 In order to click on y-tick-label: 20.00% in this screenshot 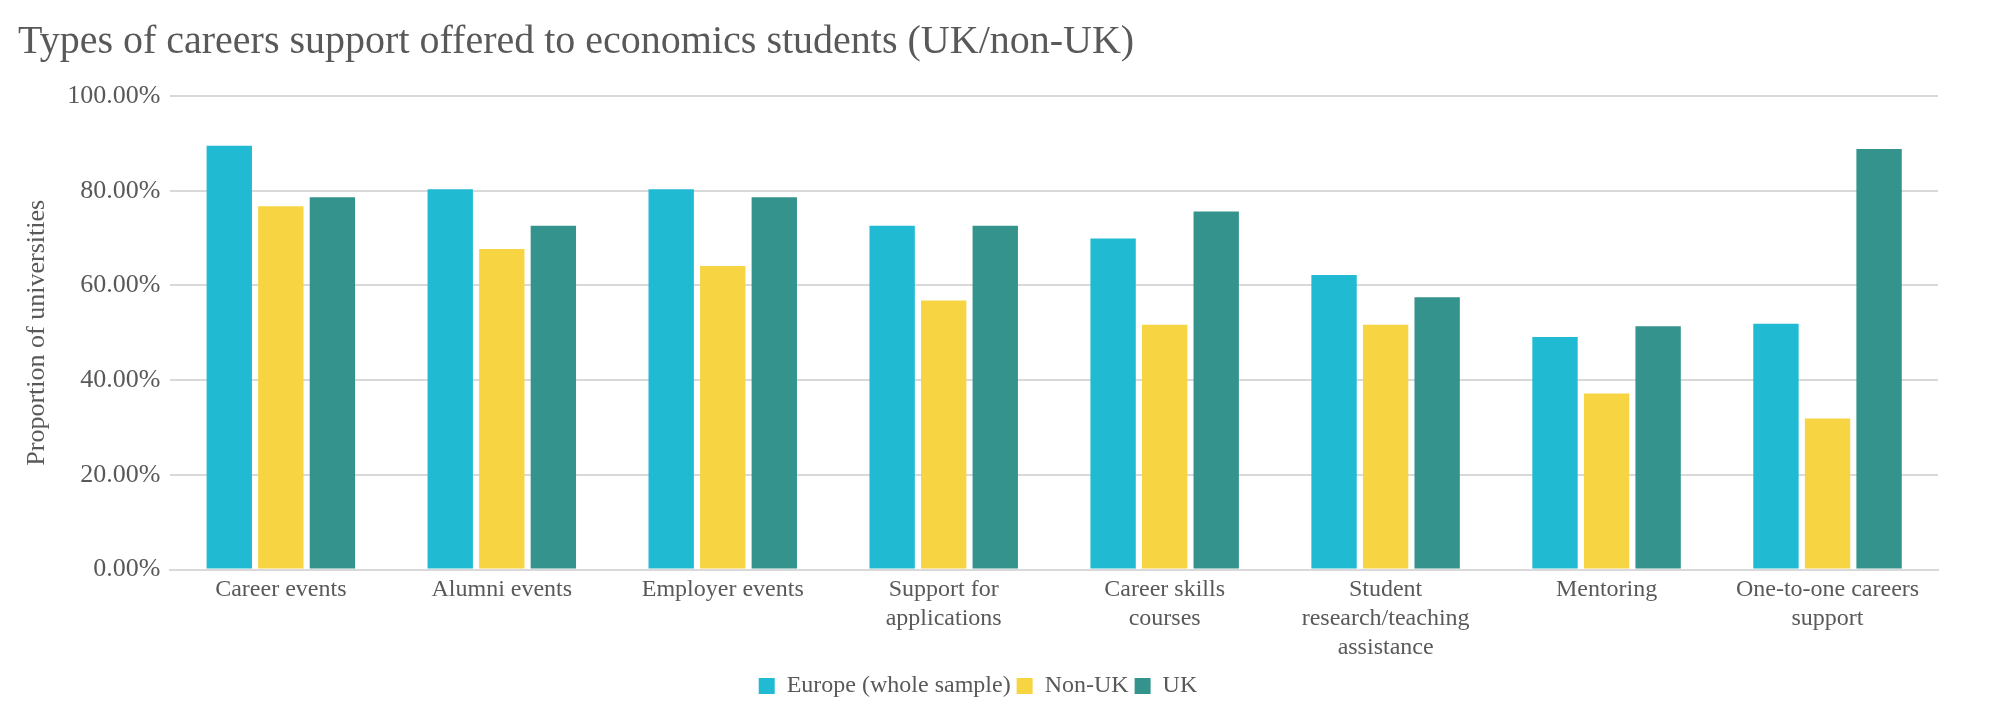, I will do `click(120, 473)`.